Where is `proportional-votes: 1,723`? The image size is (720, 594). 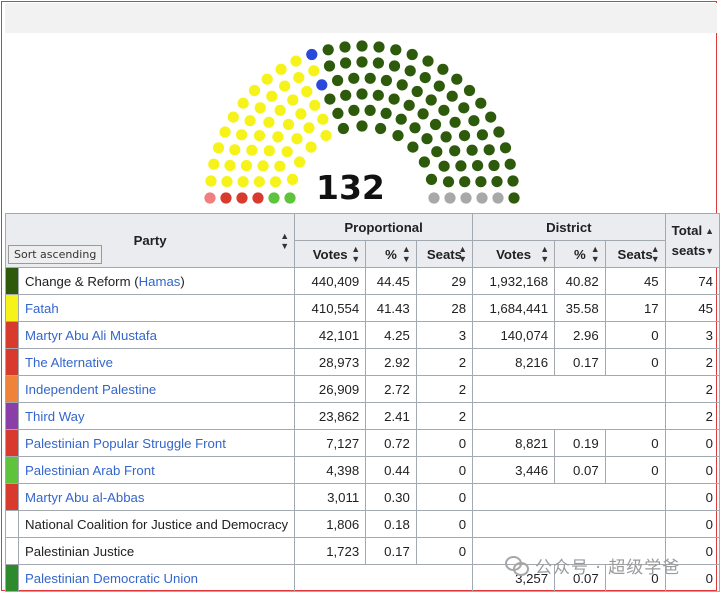 proportional-votes: 1,723 is located at coordinates (330, 551).